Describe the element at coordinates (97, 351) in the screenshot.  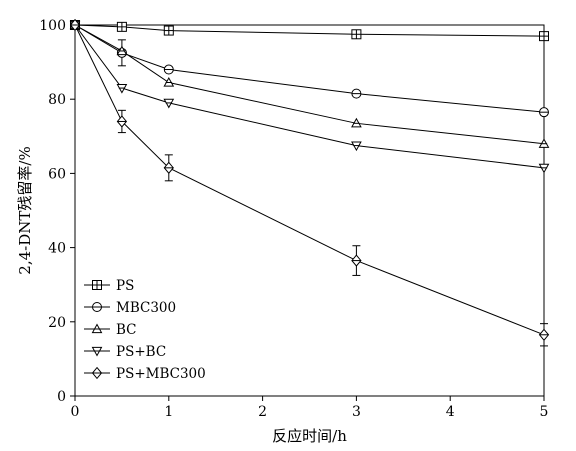
I see `legend-marker-ps-bc` at that location.